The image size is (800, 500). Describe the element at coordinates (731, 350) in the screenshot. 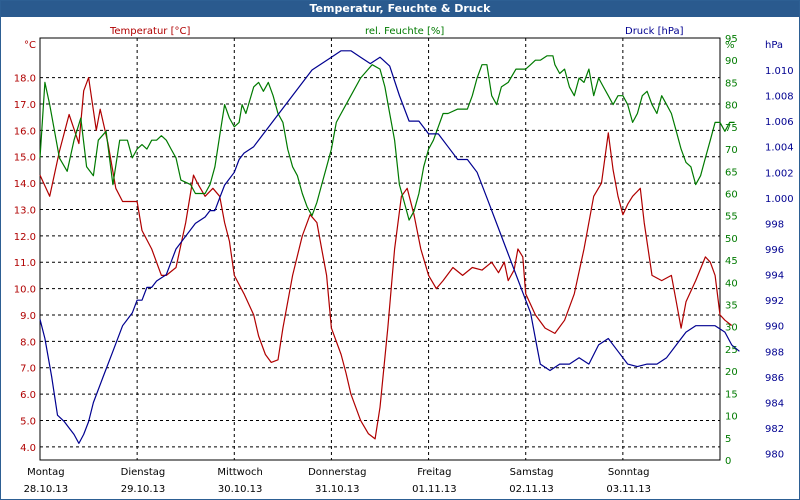

I see `humidity-tick-label: 25` at that location.